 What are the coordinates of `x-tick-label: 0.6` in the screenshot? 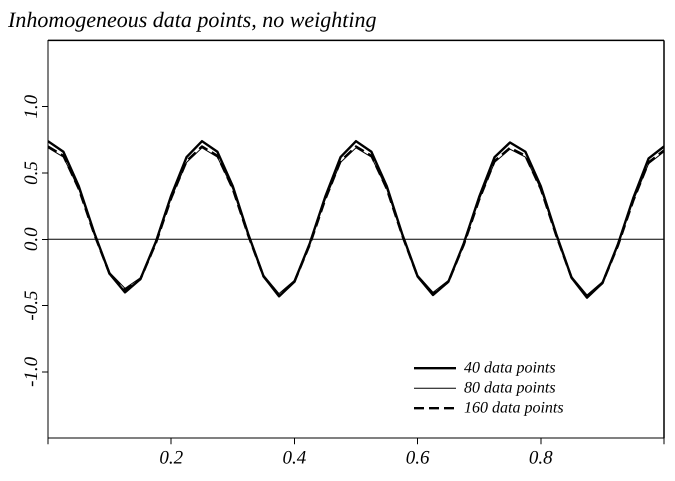 It's located at (418, 458).